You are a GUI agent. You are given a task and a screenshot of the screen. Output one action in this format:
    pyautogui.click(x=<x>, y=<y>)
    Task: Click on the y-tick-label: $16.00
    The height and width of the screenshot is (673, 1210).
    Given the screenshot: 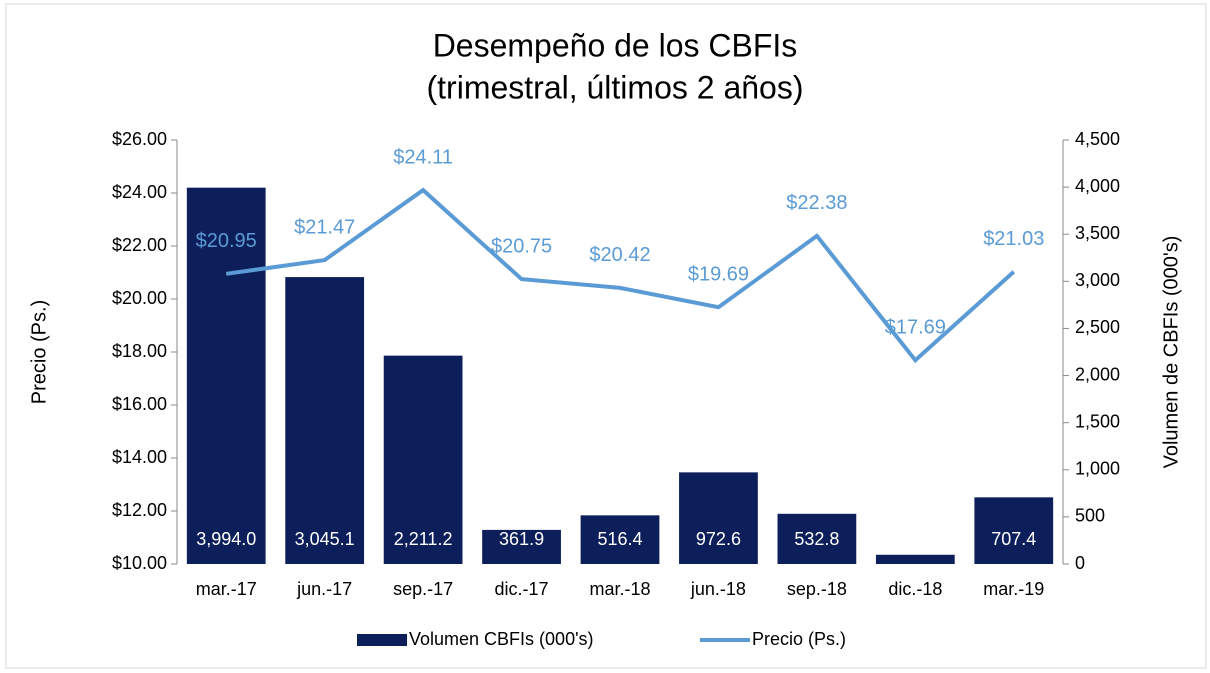 What is the action you would take?
    pyautogui.click(x=139, y=404)
    